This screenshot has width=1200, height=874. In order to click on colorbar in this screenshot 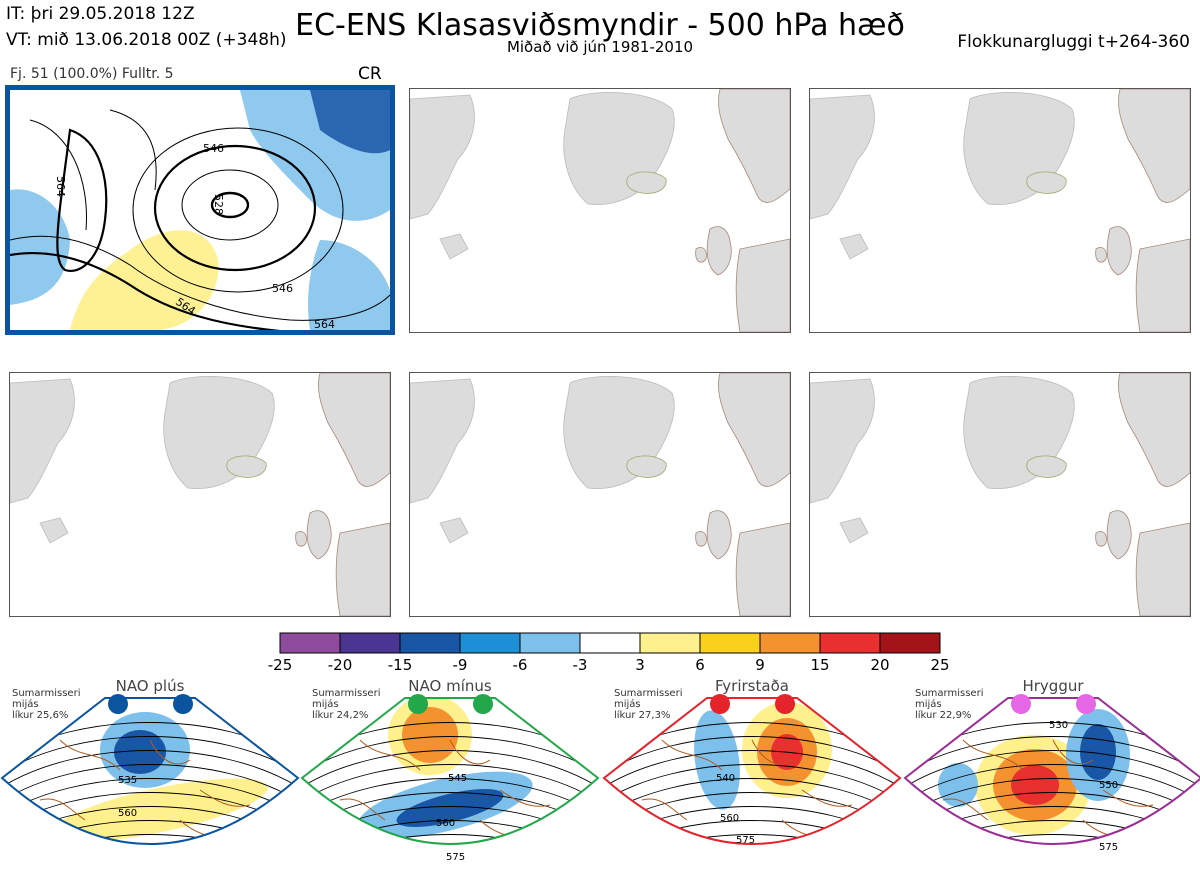, I will do `click(610, 643)`.